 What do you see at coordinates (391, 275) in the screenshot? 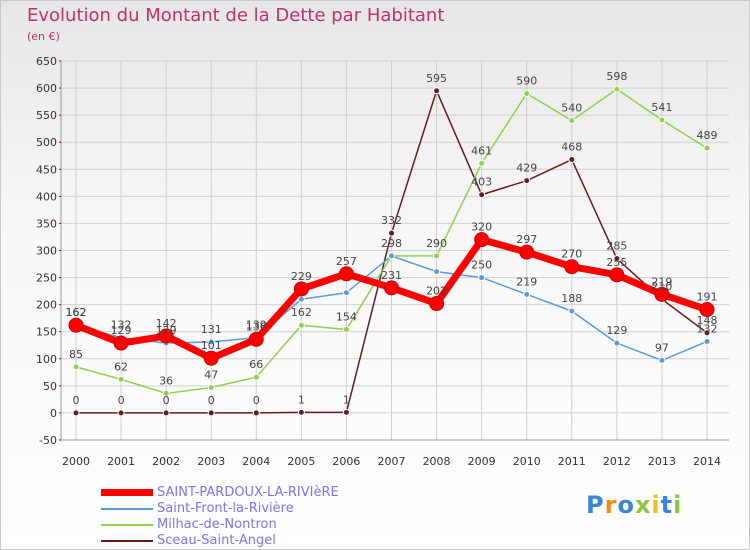
I see `data-label: 231` at bounding box center [391, 275].